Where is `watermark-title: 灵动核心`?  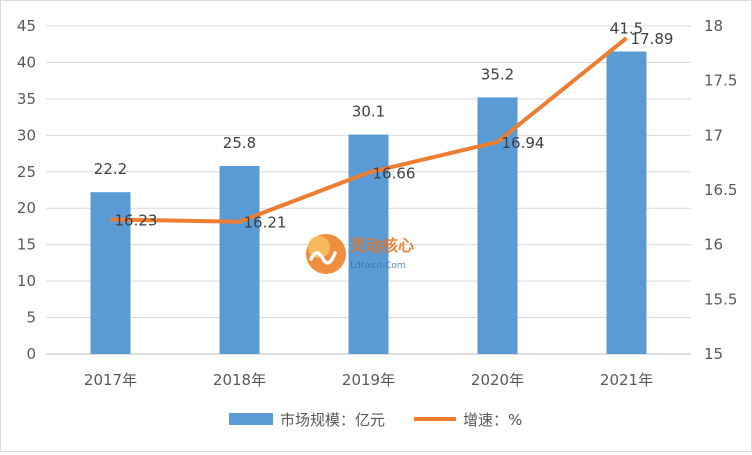 watermark-title: 灵动核心 is located at coordinates (382, 245).